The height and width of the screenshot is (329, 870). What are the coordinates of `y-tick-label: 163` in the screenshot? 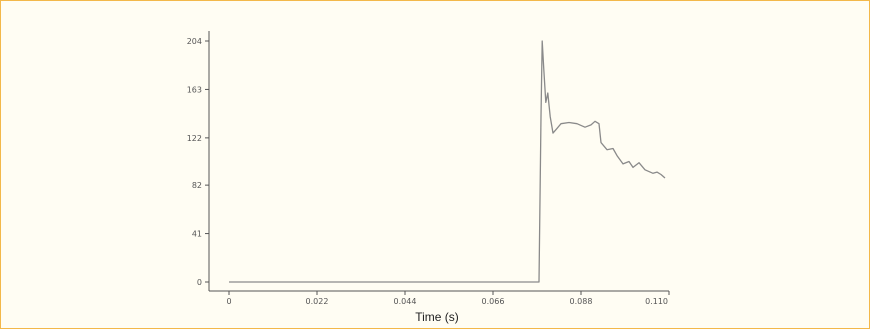 It's located at (194, 89).